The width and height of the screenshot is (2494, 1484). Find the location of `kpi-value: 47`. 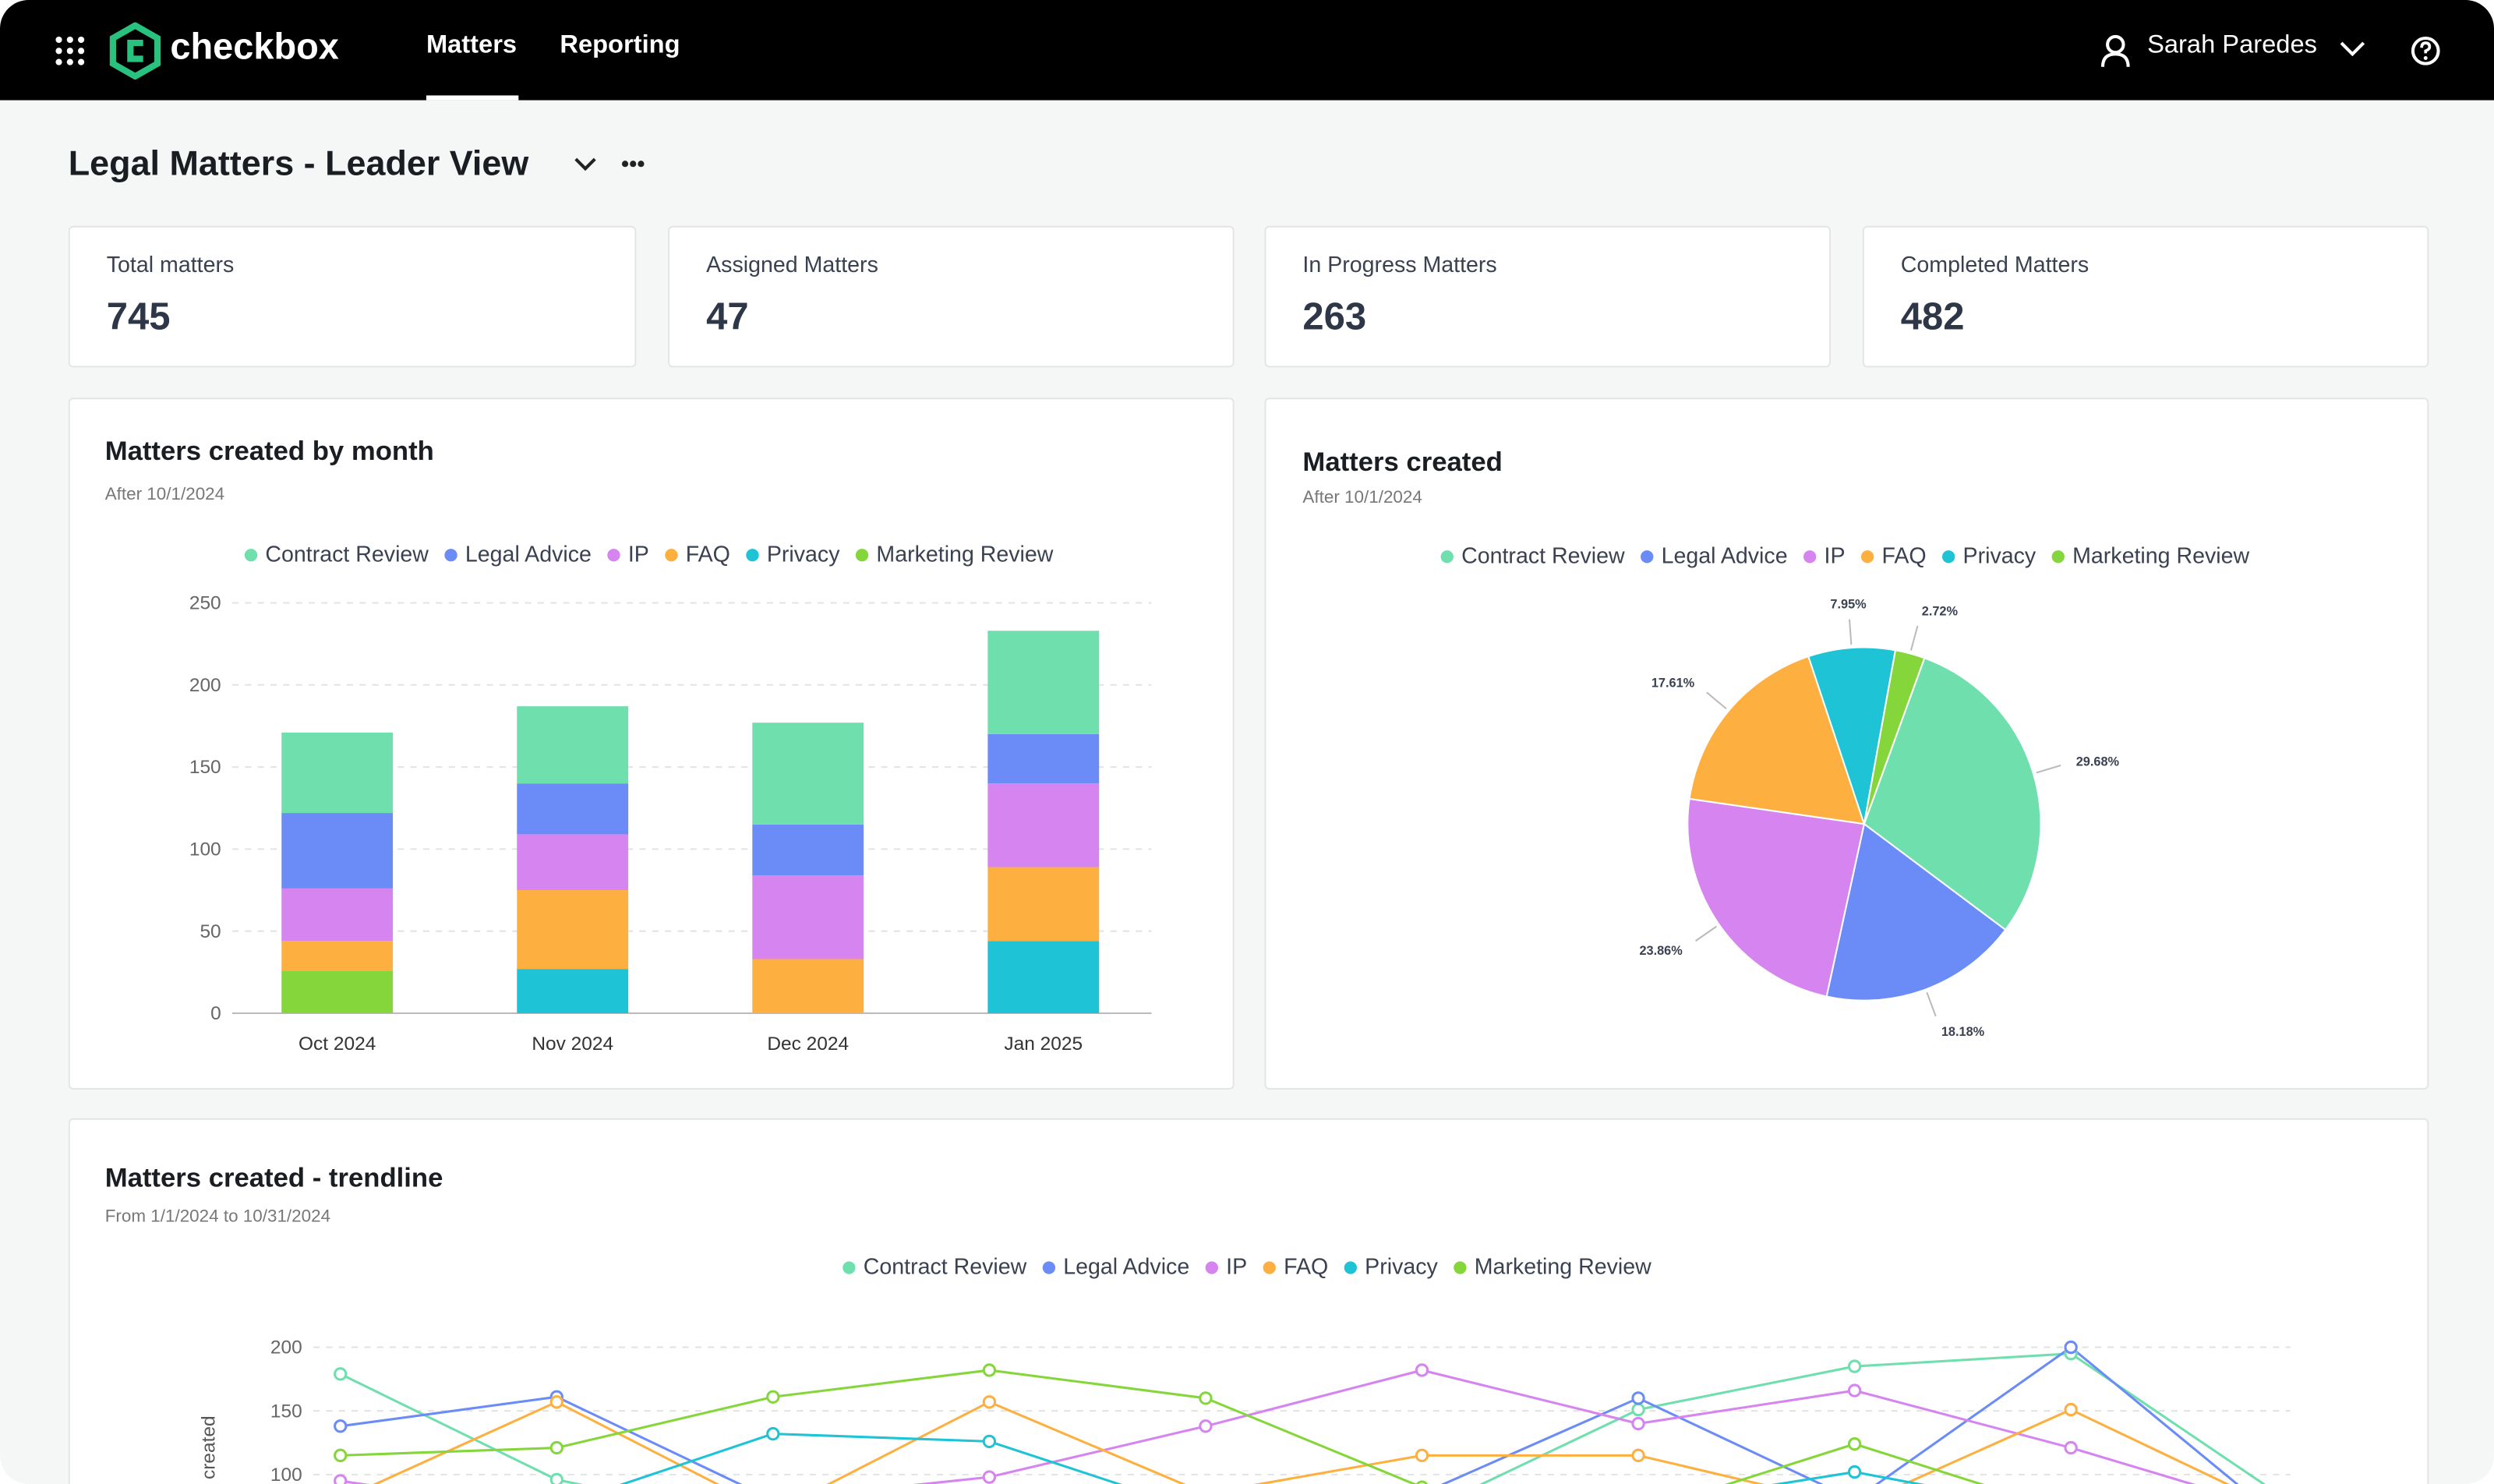

kpi-value: 47 is located at coordinates (727, 317).